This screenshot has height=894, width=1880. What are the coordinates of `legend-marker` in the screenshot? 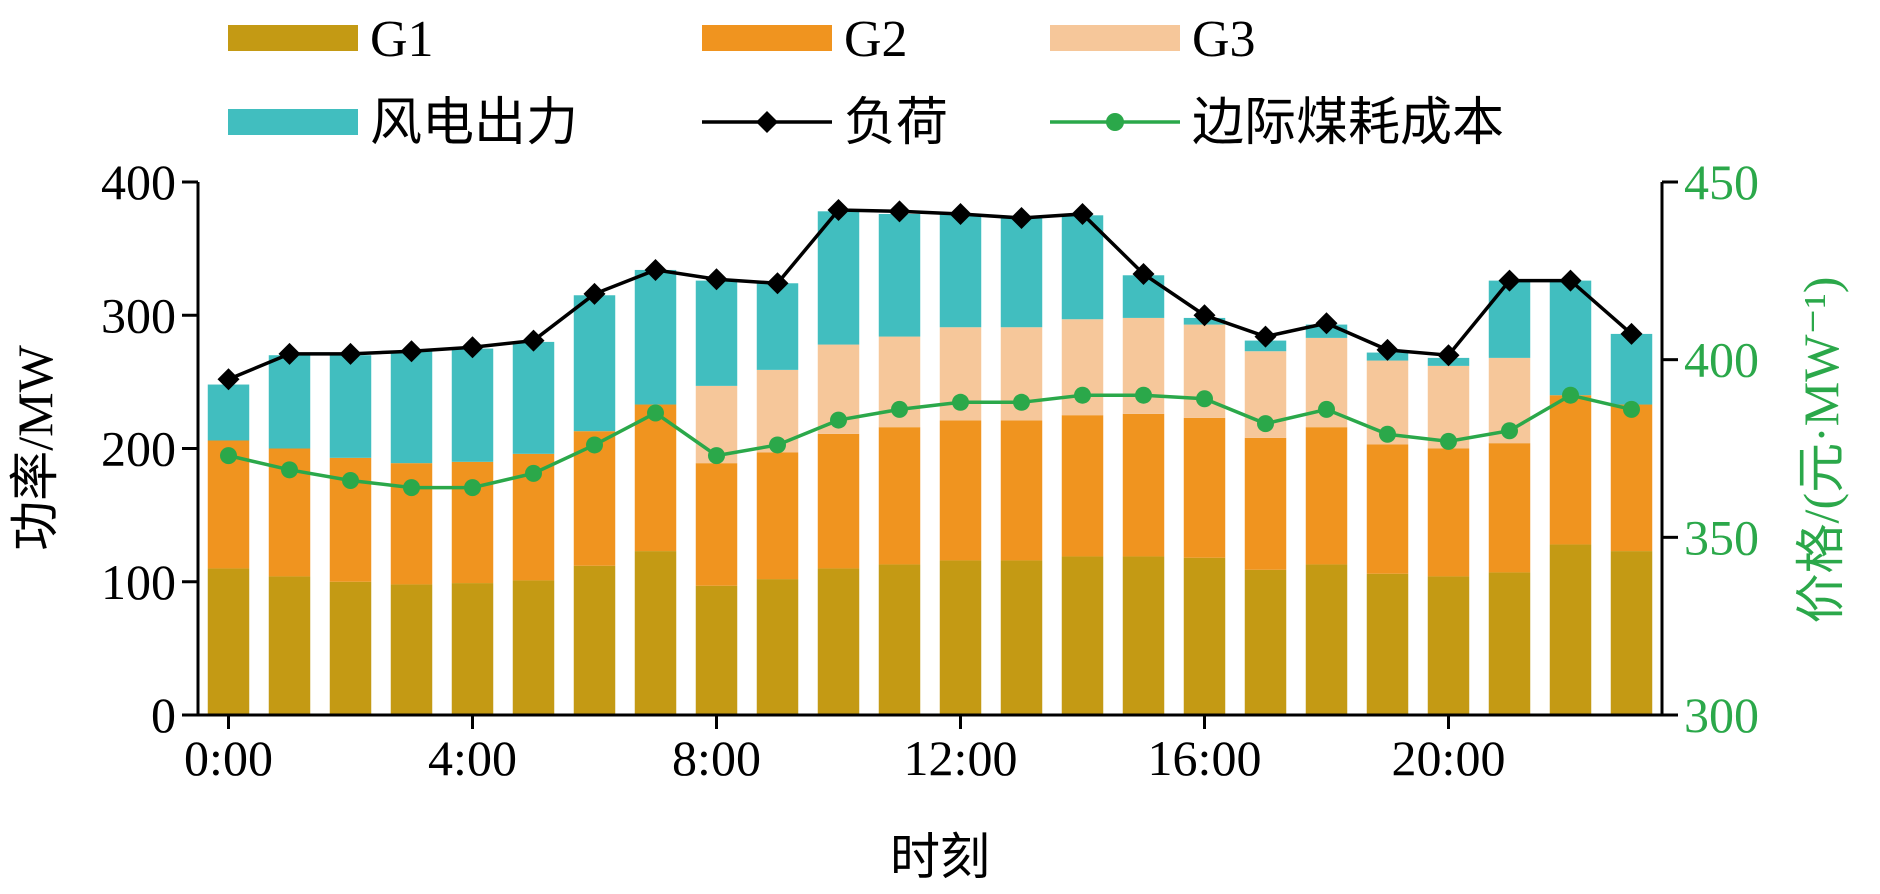 It's located at (1115, 122).